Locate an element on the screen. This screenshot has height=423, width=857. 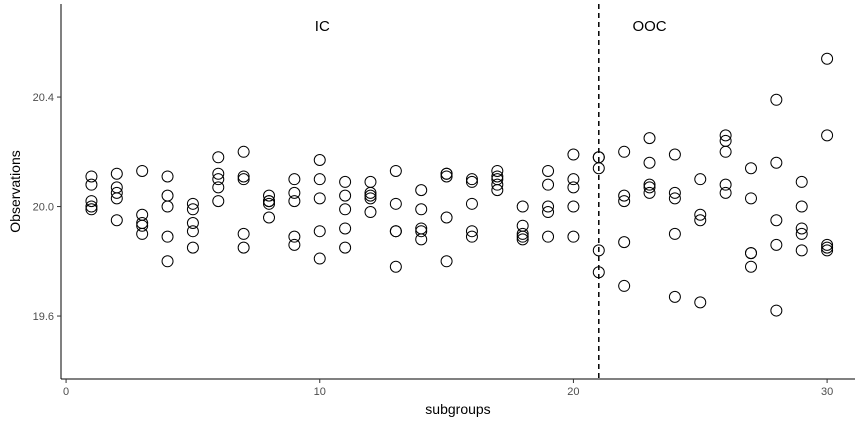
y-axis-title: Observations is located at coordinates (15, 191).